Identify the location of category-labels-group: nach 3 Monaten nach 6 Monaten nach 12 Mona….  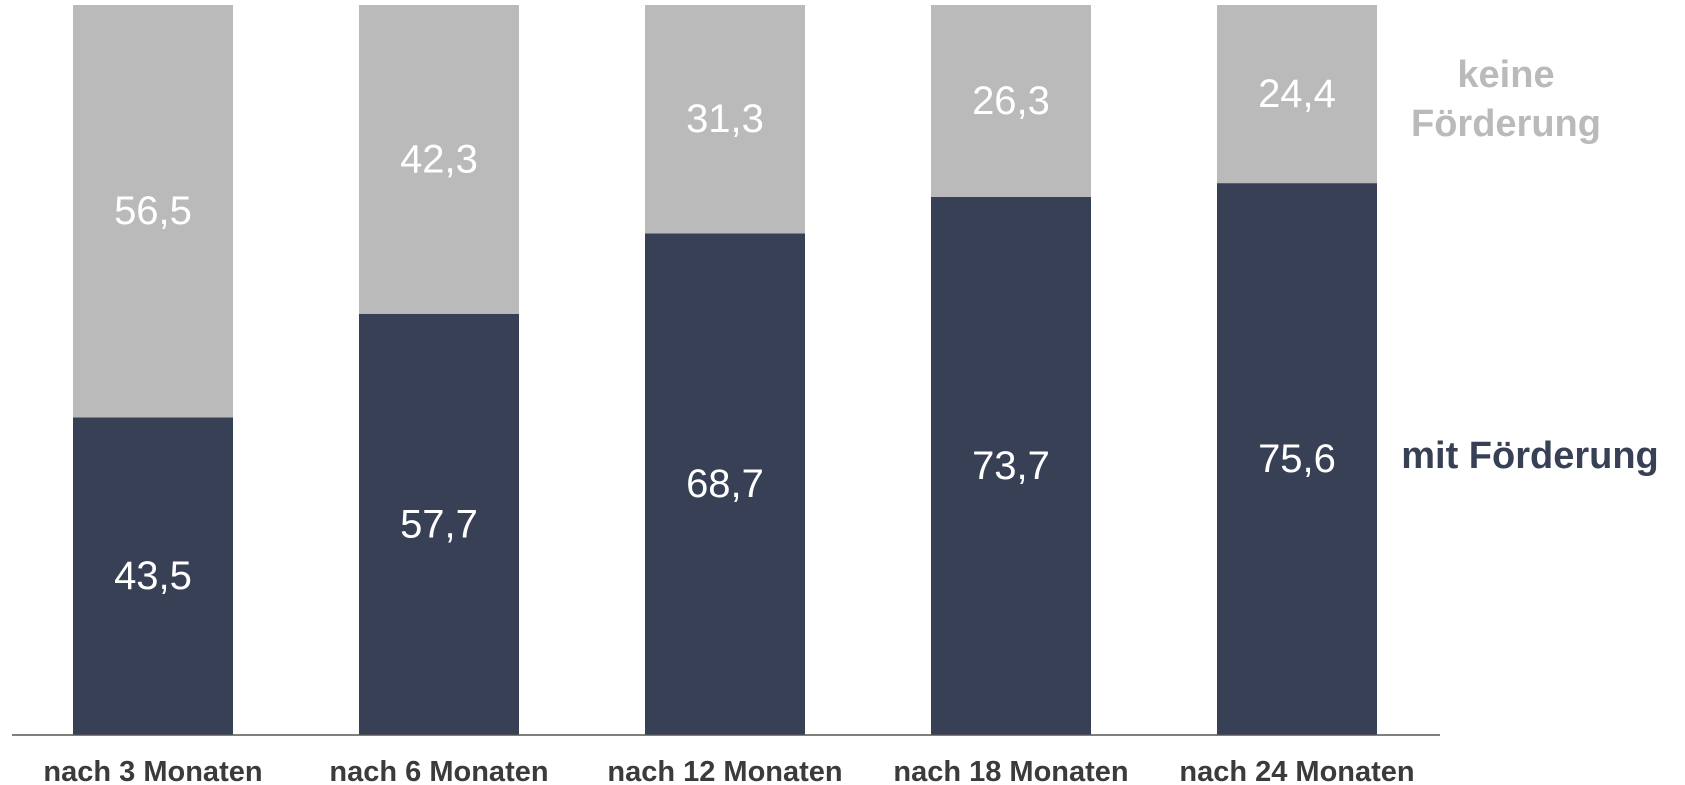
(728, 770).